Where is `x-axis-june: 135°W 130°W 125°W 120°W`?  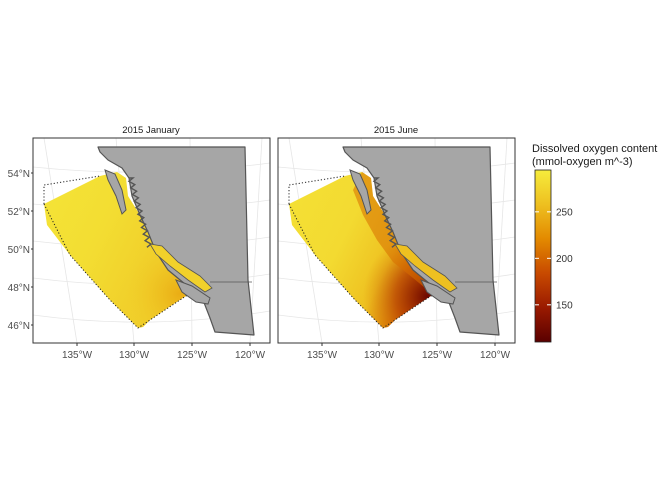
x-axis-june: 135°W 130°W 125°W 120°W is located at coordinates (409, 352).